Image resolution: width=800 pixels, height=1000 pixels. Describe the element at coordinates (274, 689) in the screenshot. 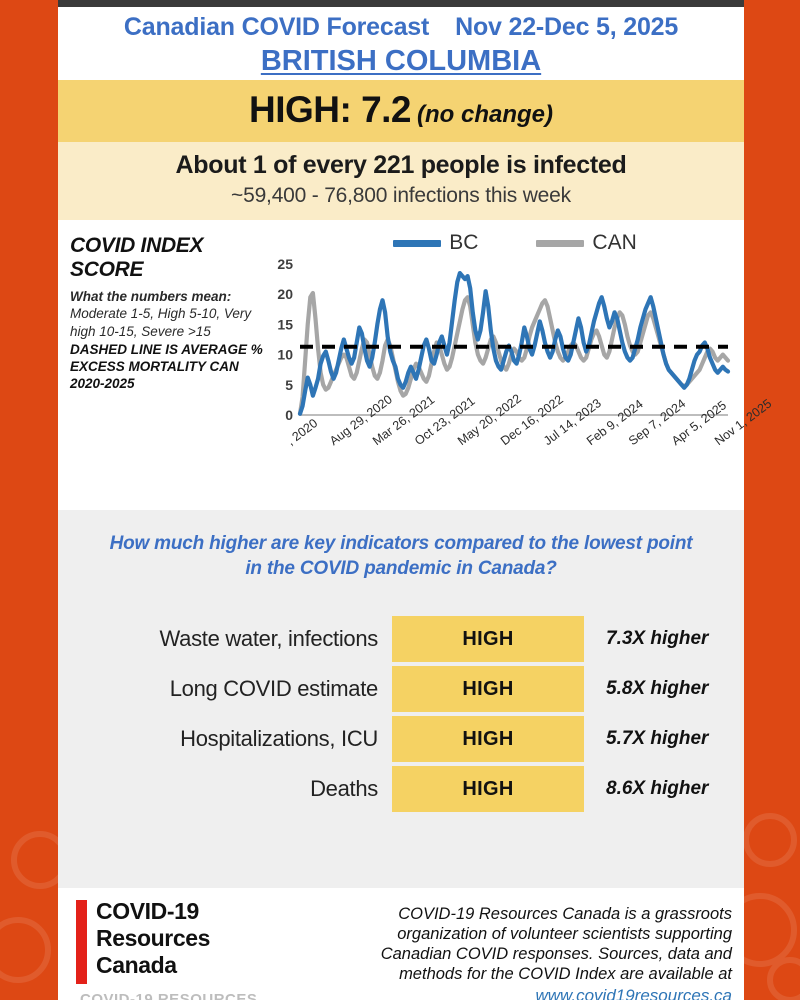

I see `indicator-label: Long COVID estimate` at that location.